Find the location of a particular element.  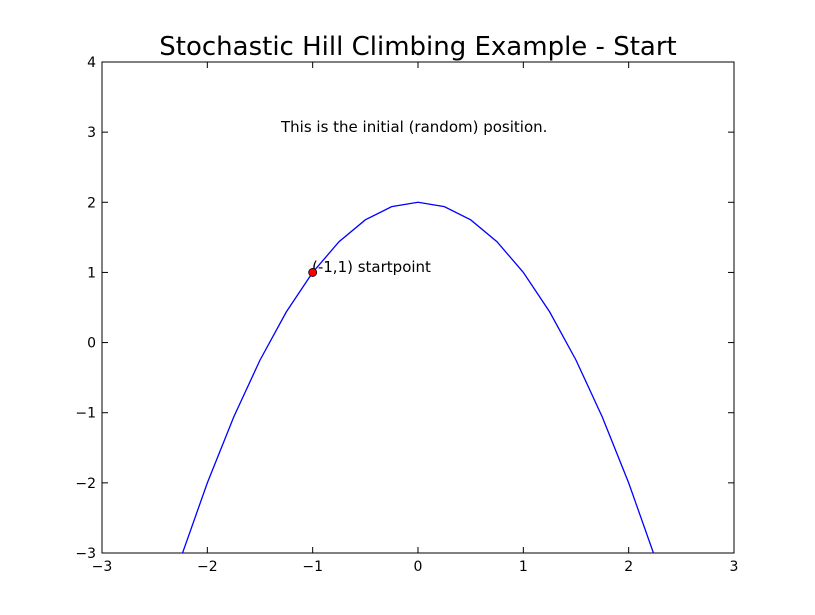

x-tick-label: −1 is located at coordinates (312, 567).